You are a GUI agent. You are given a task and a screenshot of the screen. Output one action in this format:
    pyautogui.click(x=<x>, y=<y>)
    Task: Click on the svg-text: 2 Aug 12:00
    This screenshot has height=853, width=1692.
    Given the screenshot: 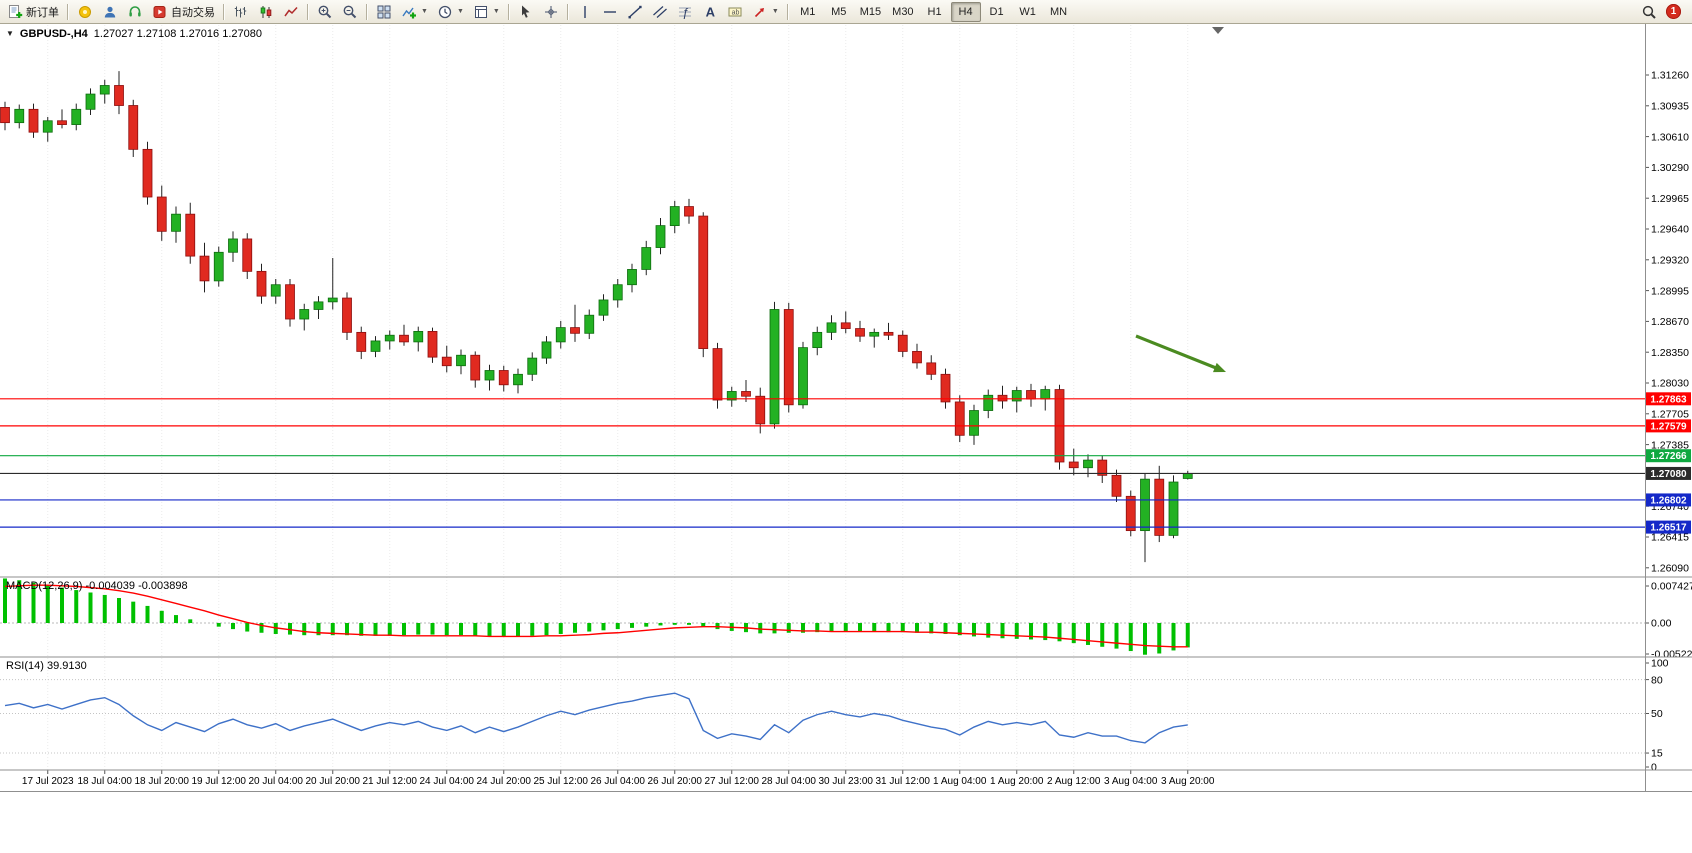 What is the action you would take?
    pyautogui.click(x=1074, y=781)
    